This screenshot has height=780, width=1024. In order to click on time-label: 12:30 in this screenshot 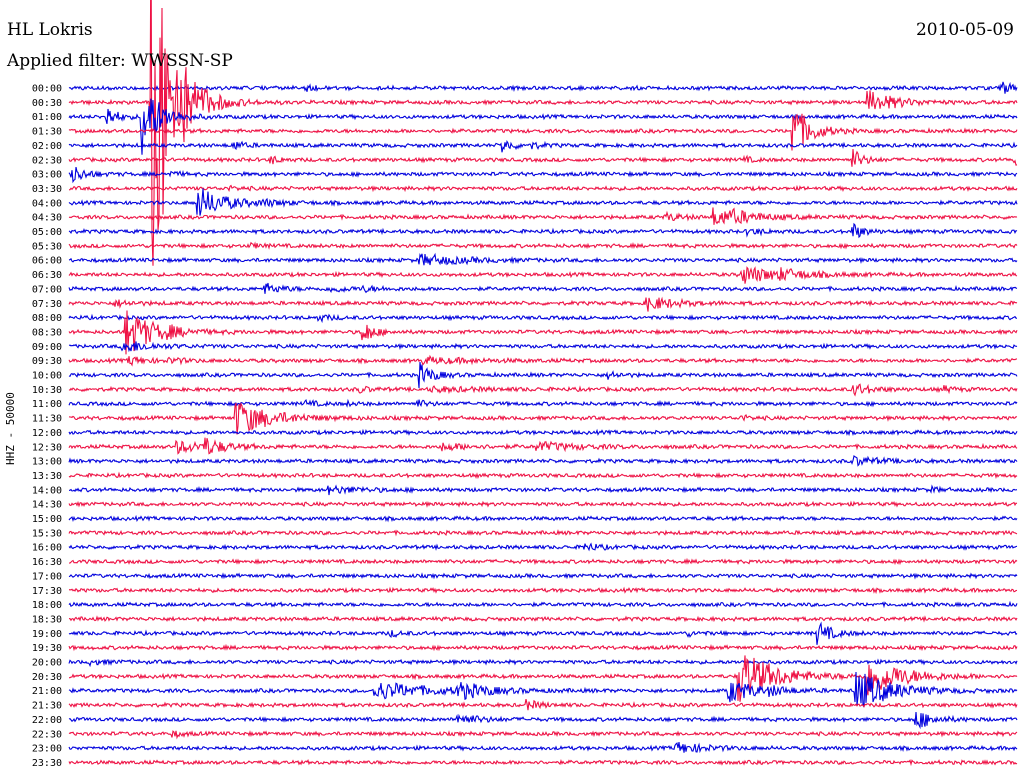, I will do `click(47, 447)`.